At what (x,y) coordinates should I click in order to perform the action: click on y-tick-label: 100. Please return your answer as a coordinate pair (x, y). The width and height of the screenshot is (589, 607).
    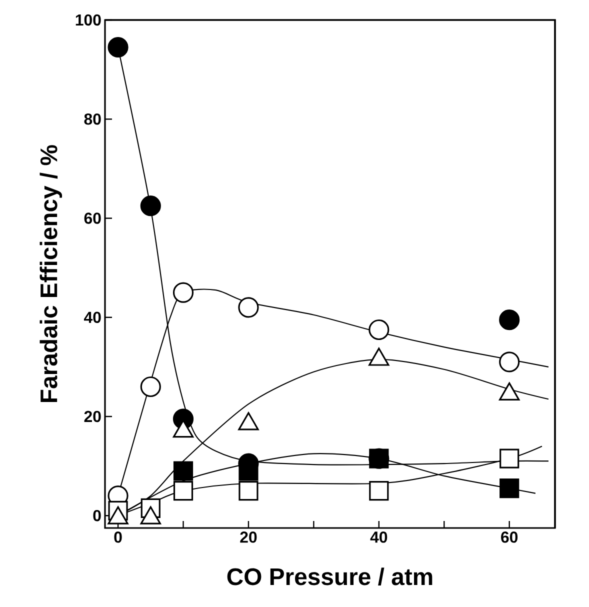
    Looking at the image, I should click on (88, 20).